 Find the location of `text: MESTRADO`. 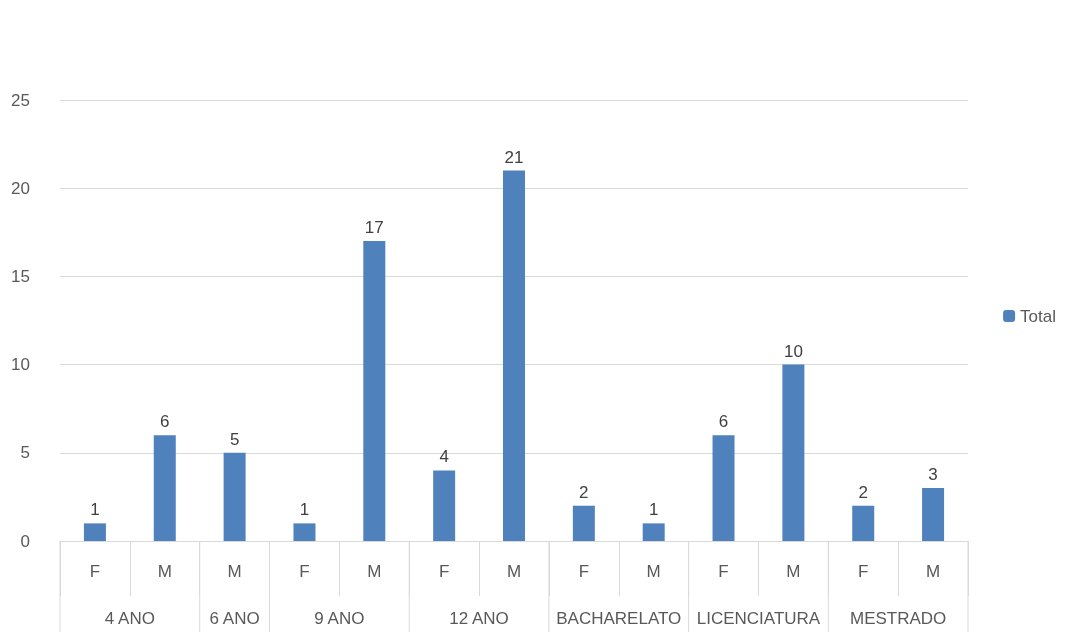

text: MESTRADO is located at coordinates (898, 618).